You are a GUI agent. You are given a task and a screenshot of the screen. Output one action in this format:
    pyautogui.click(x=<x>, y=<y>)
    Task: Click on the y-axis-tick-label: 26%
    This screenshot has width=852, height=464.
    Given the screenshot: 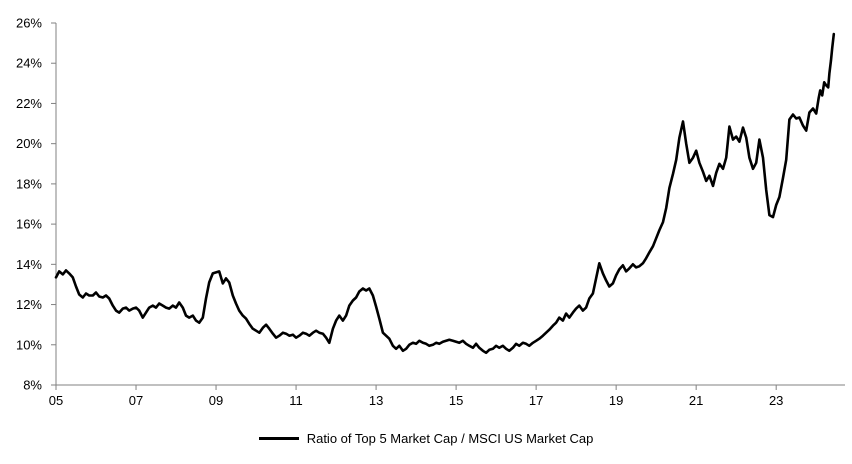 What is the action you would take?
    pyautogui.click(x=29, y=23)
    